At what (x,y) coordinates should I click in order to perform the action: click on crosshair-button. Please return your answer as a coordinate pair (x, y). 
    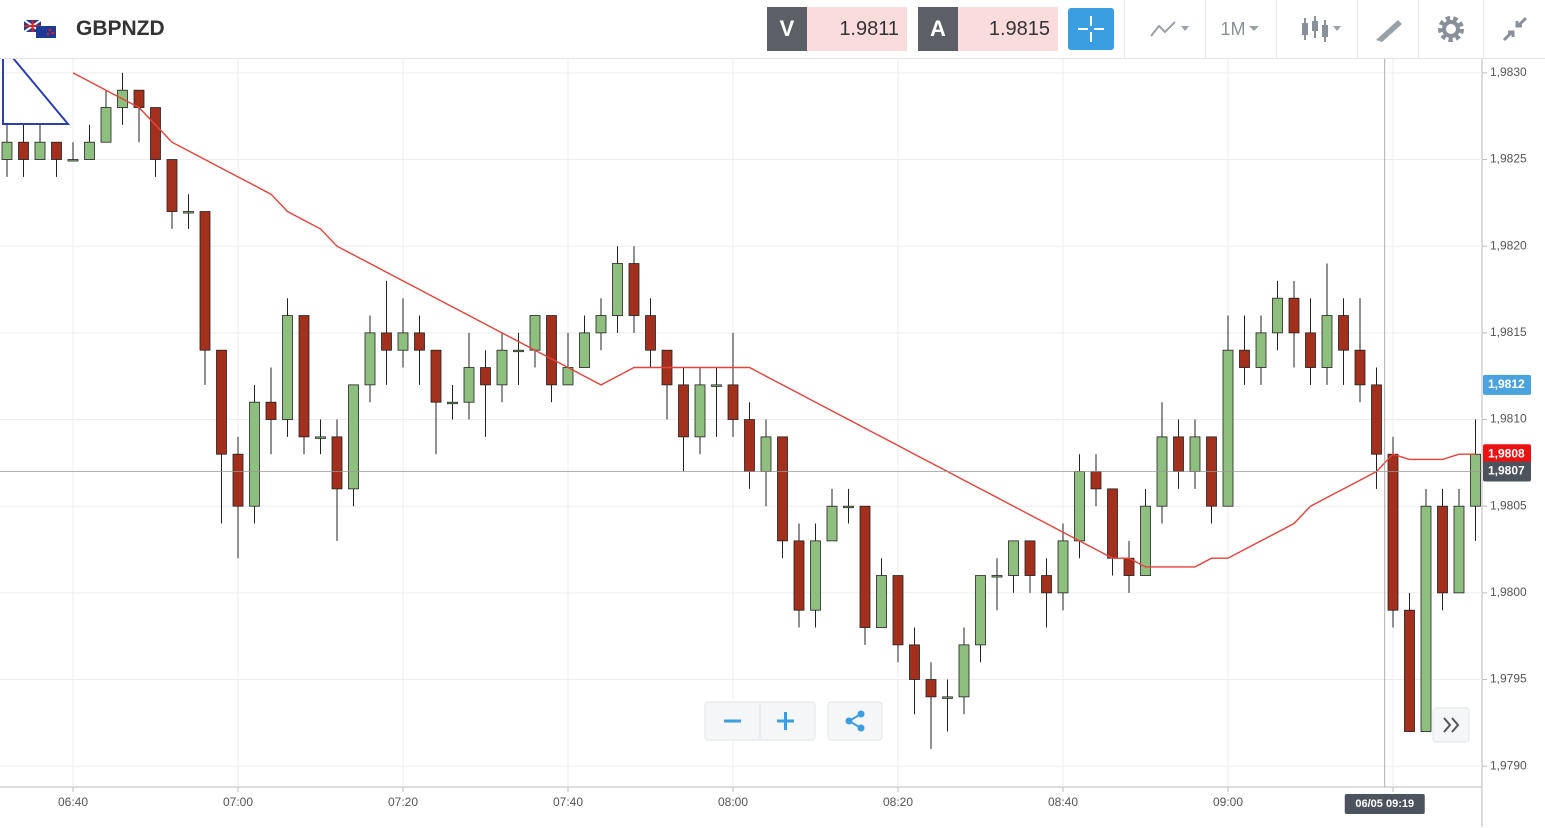
    Looking at the image, I should click on (1091, 29).